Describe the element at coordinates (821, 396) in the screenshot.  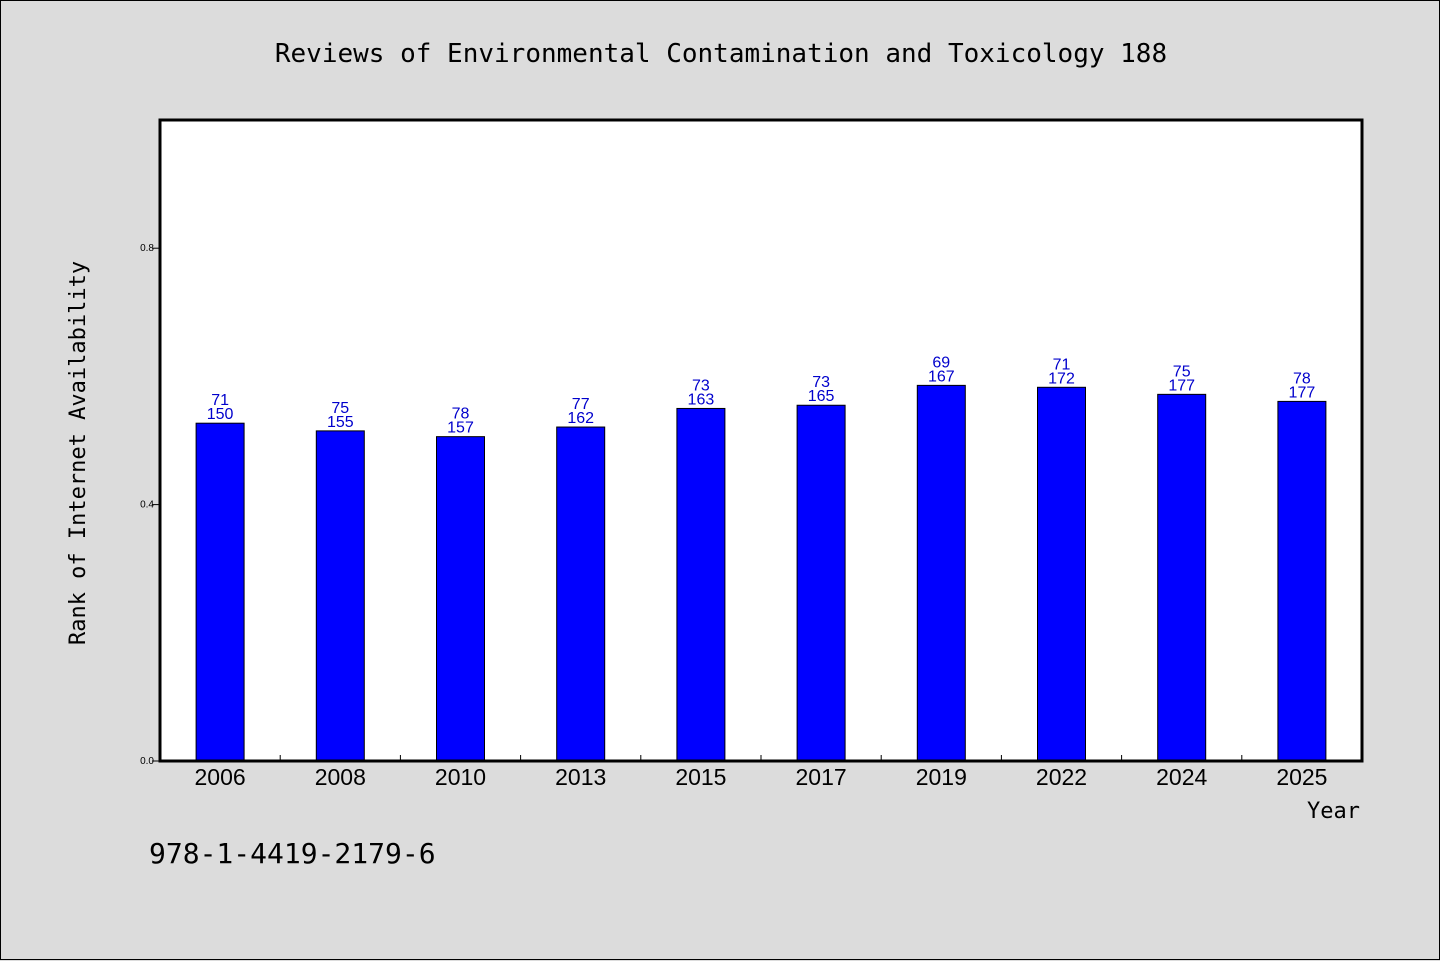
I see `data-label-bottom: 165` at that location.